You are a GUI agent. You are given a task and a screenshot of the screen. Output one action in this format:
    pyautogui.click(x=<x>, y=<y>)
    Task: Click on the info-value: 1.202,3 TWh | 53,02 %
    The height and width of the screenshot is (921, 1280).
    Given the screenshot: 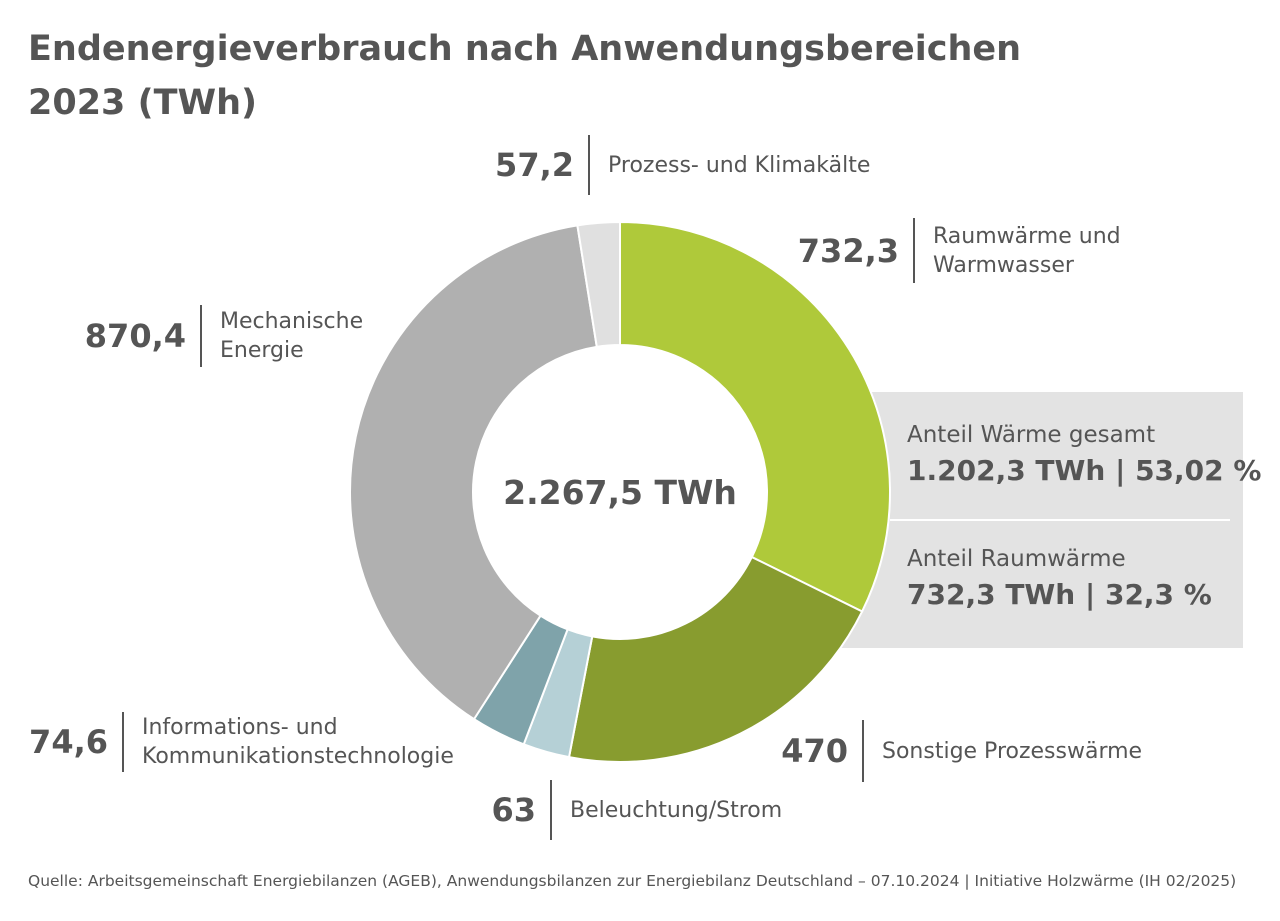 What is the action you would take?
    pyautogui.click(x=1084, y=470)
    